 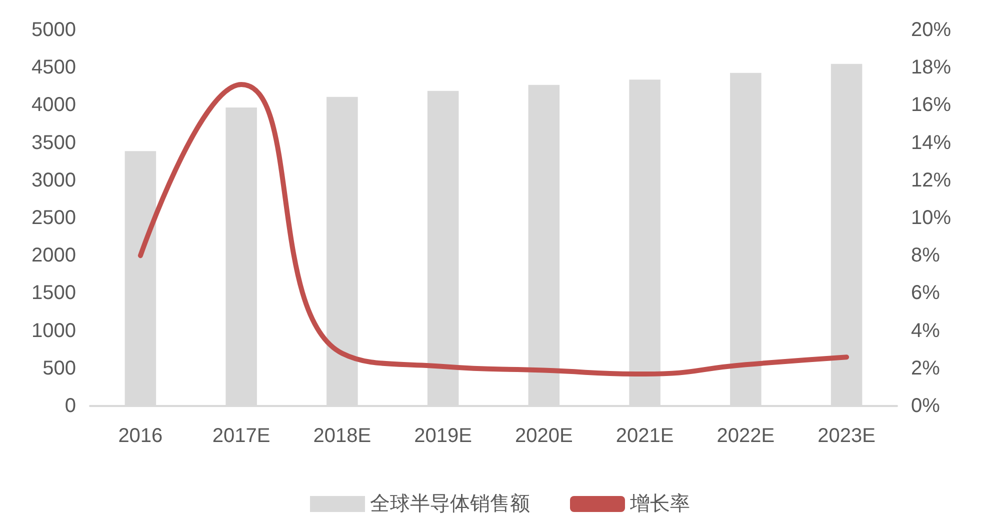 I want to click on y-tick-label: 3000, so click(x=54, y=180).